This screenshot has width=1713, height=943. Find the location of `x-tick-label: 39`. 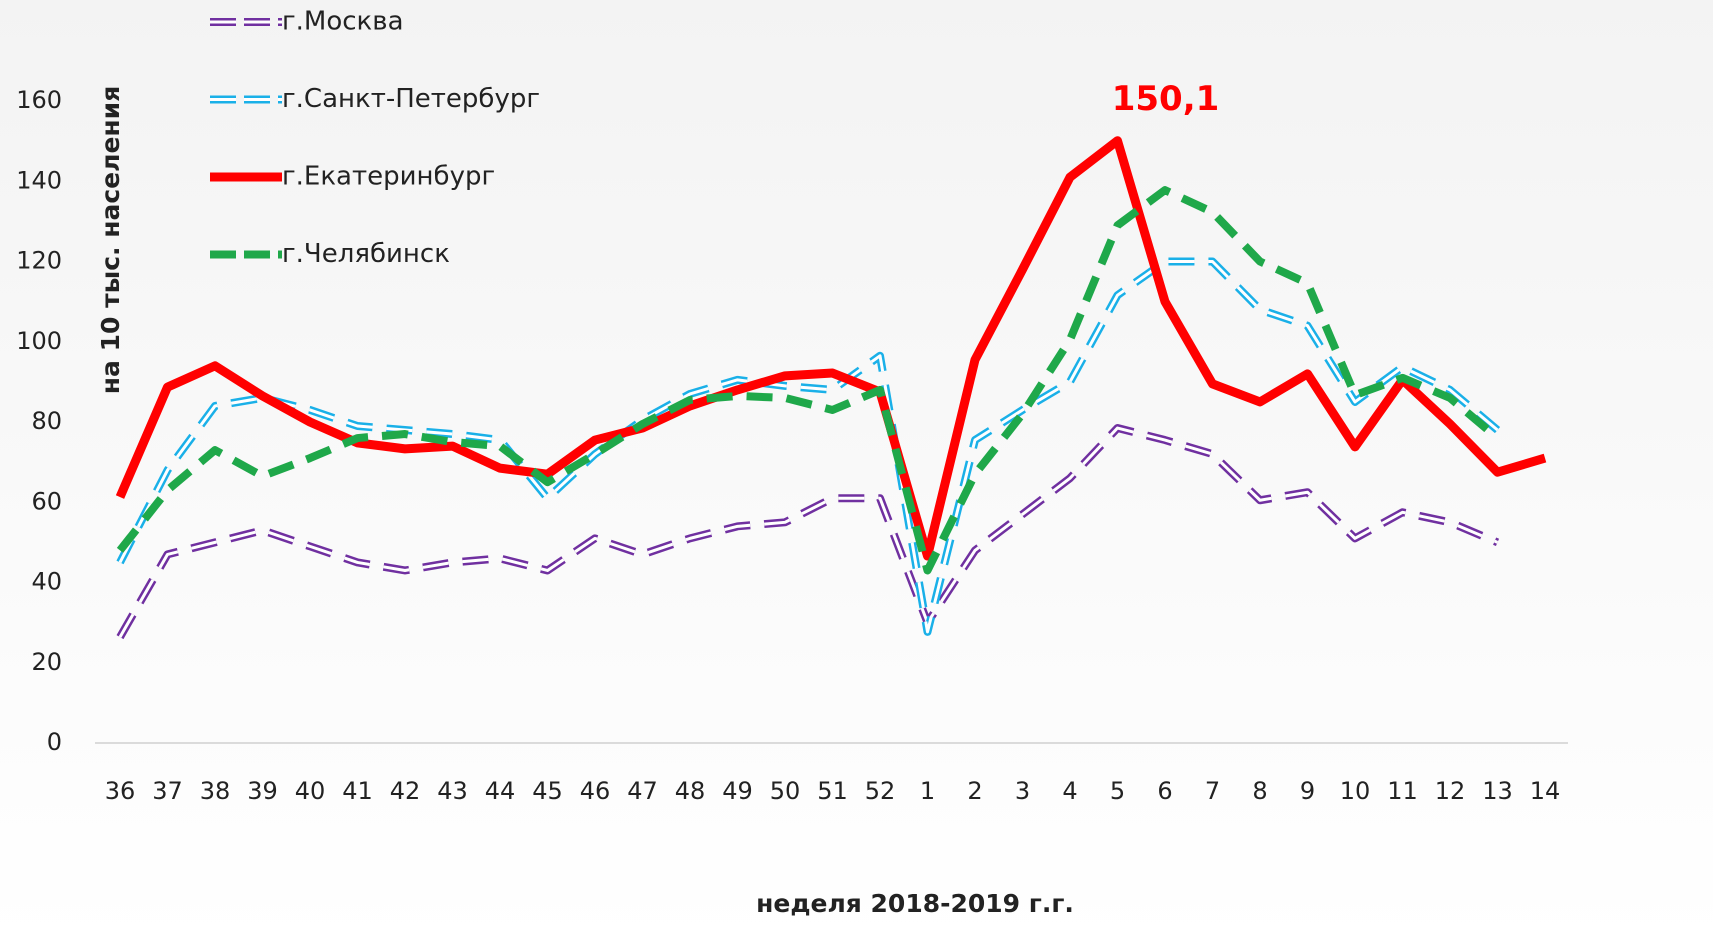

x-tick-label: 39 is located at coordinates (262, 791).